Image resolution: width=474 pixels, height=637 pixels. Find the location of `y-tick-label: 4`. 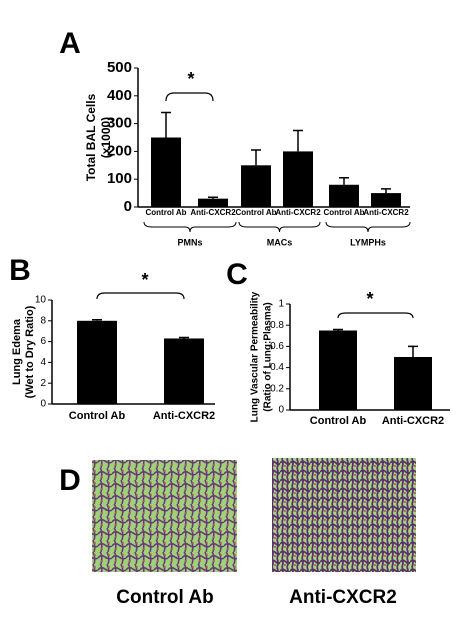

y-tick-label: 4 is located at coordinates (43, 362).